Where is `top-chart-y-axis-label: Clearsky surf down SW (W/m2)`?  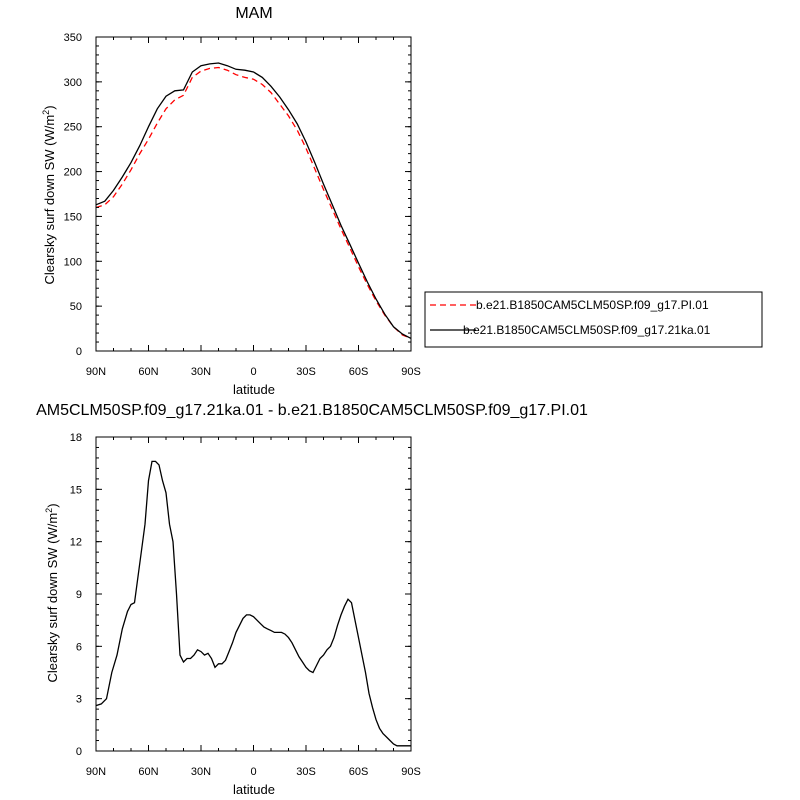
top-chart-y-axis-label: Clearsky surf down SW (W/m2) is located at coordinates (49, 194).